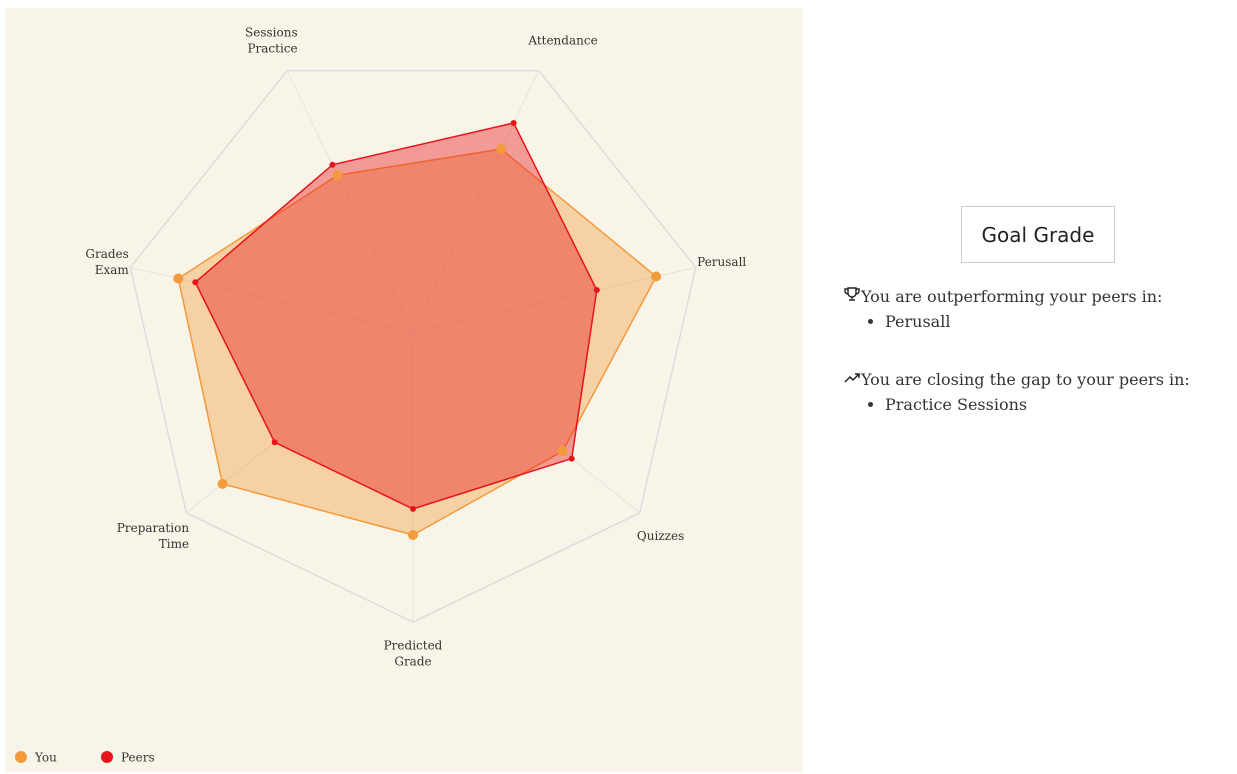  What do you see at coordinates (271, 32) in the screenshot?
I see `axis-label: Sessions` at bounding box center [271, 32].